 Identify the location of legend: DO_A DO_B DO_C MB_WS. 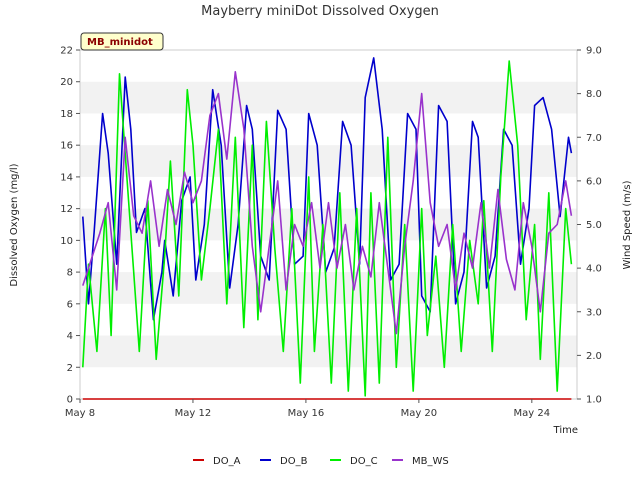
(321, 461).